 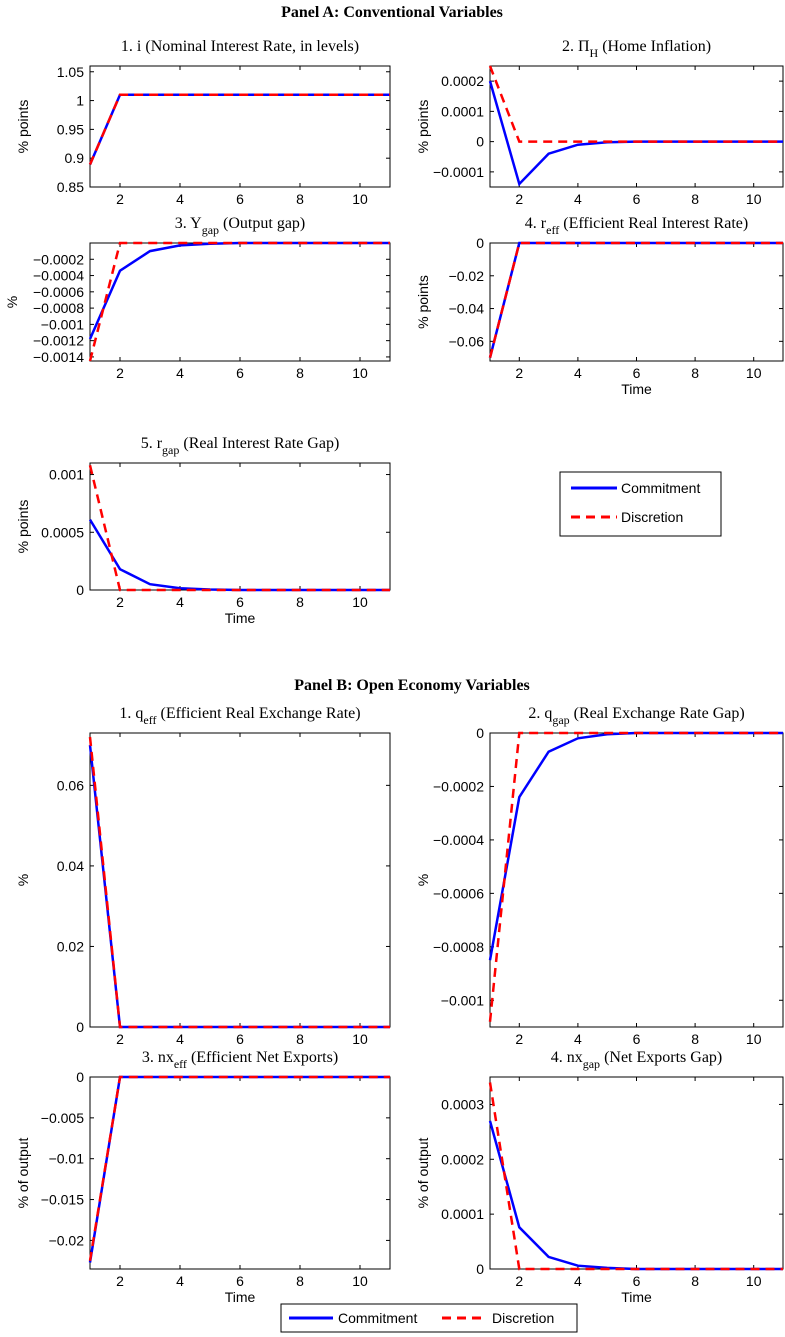 I want to click on subplot-title: 2. qgap (Real Exchange Rate Gap), so click(x=636, y=716).